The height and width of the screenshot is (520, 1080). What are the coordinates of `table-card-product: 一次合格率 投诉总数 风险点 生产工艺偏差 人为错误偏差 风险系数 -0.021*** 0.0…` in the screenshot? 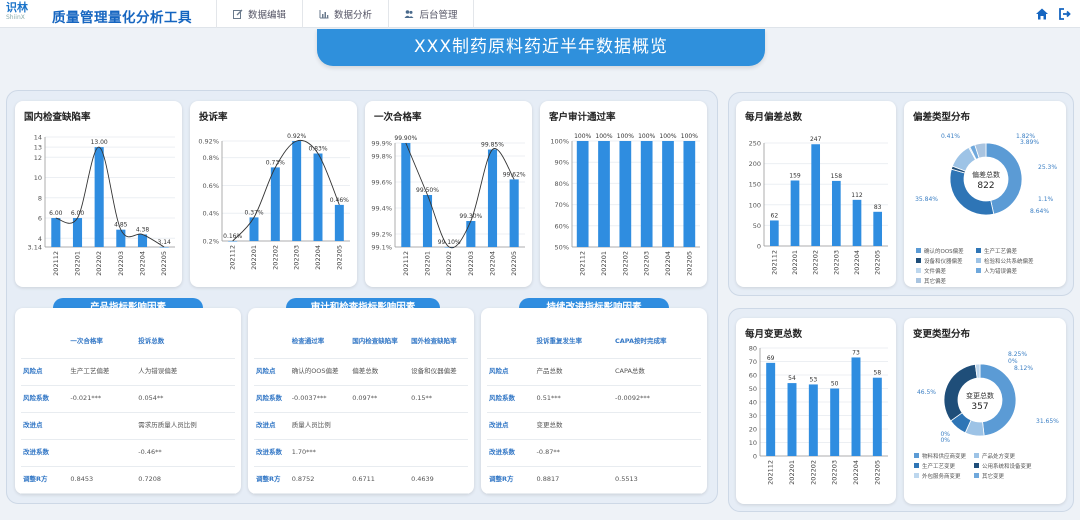 It's located at (128, 401).